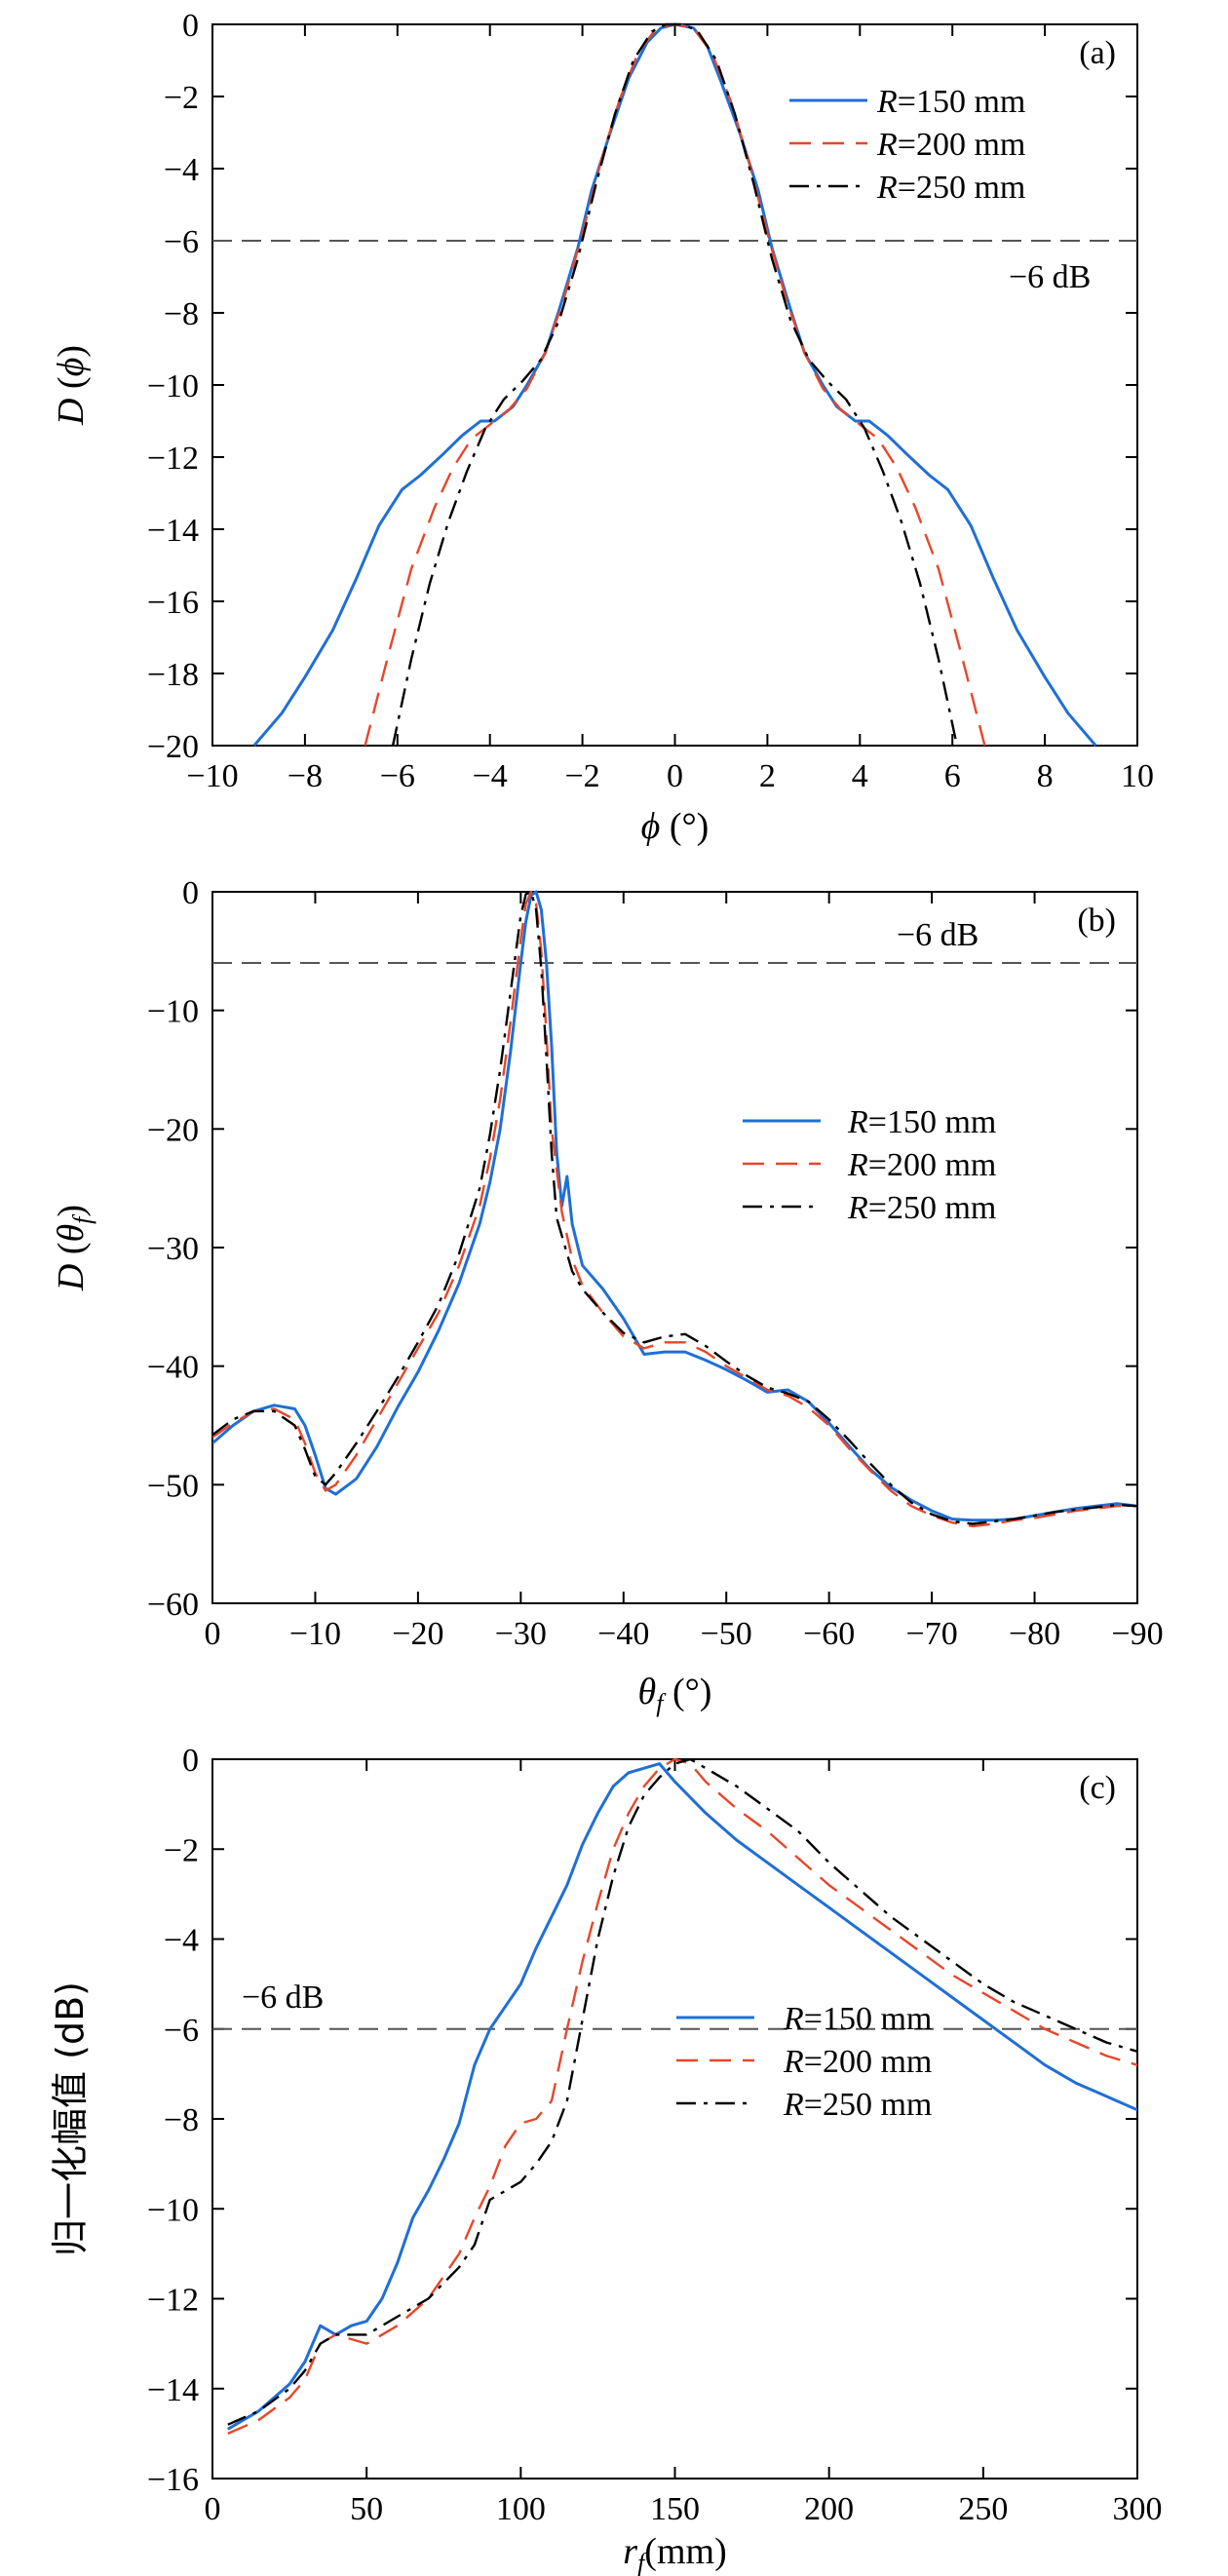 The image size is (1228, 2576). I want to click on y-tick-label: −18, so click(173, 675).